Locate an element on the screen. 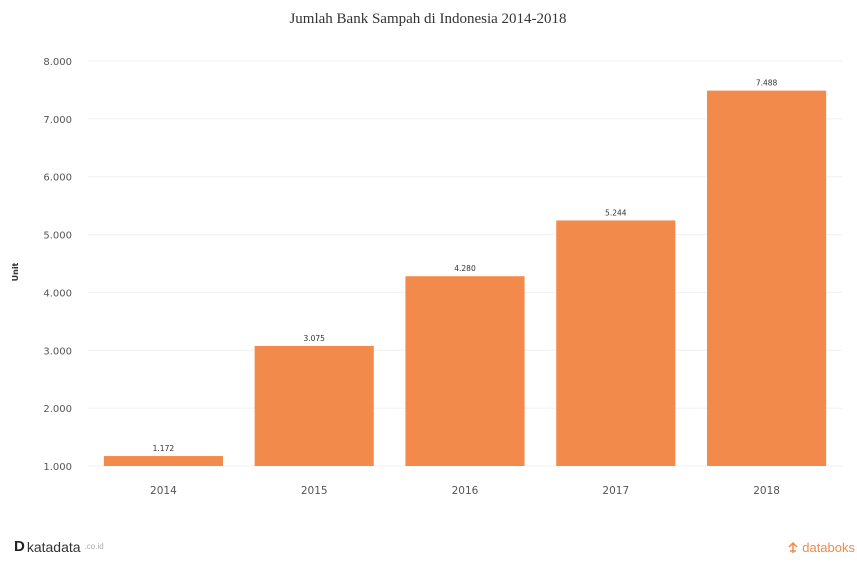 This screenshot has width=857, height=574. x-tick-label: 2018 is located at coordinates (766, 491).